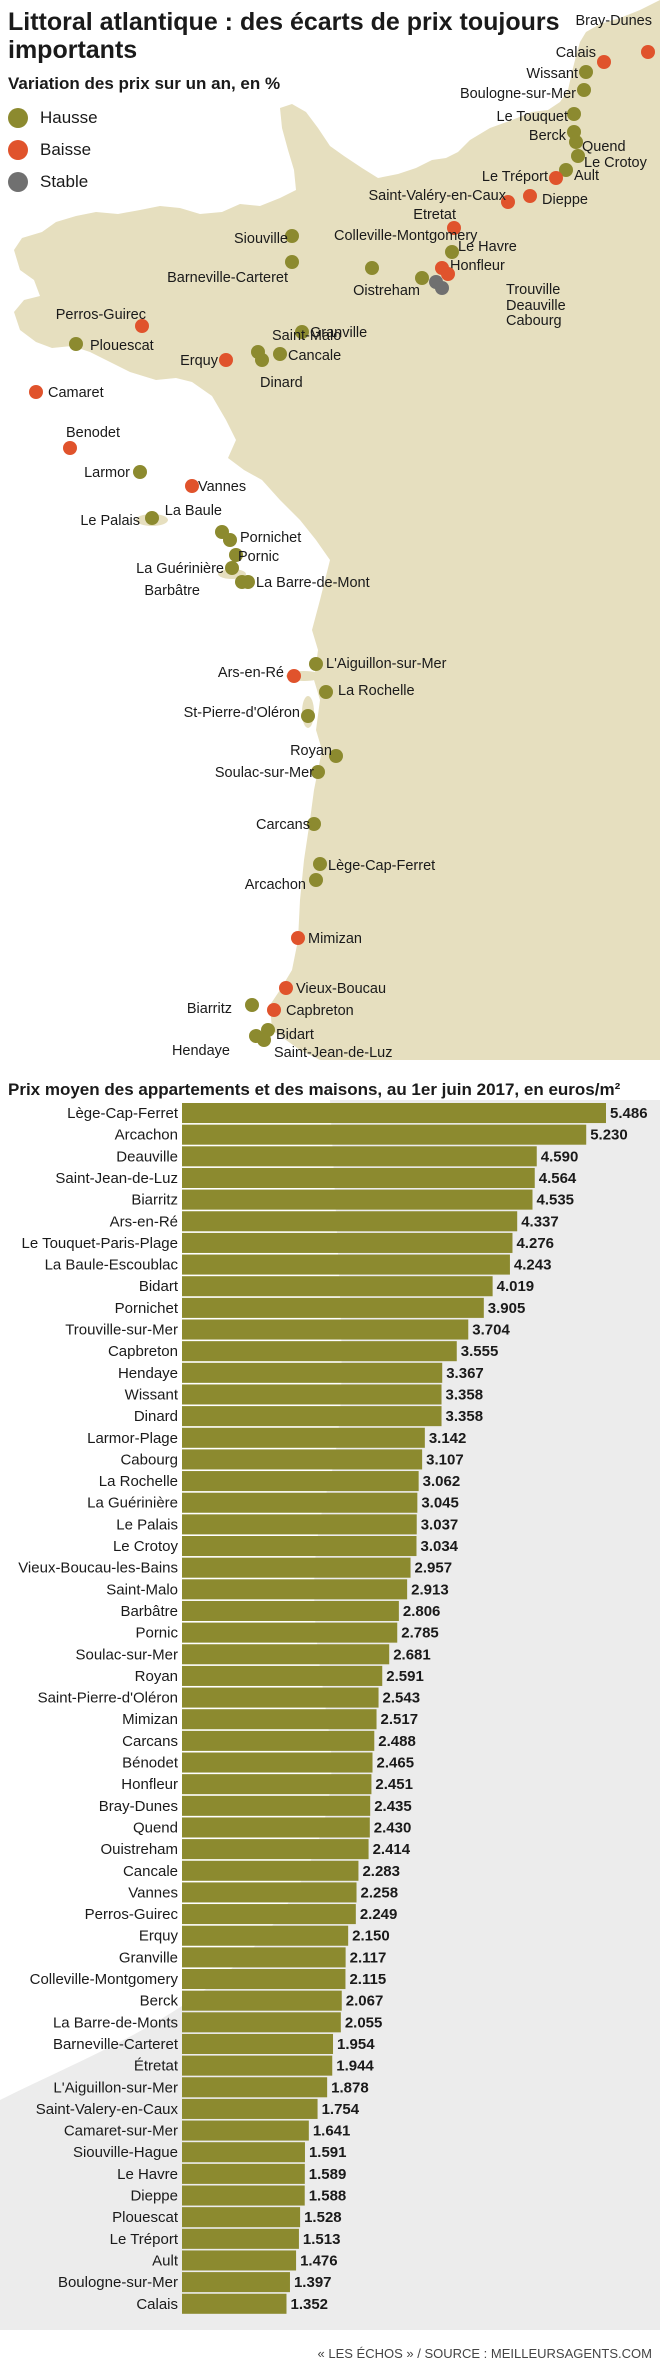  Describe the element at coordinates (295, 1035) in the screenshot. I see `city-label: Bidart` at that location.